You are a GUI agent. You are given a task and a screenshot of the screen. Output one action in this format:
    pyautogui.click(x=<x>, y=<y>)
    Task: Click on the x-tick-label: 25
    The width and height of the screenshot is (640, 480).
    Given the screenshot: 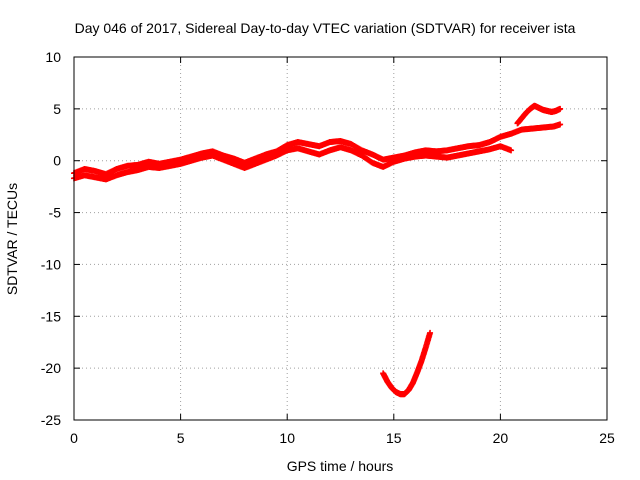 What is the action you would take?
    pyautogui.click(x=607, y=438)
    